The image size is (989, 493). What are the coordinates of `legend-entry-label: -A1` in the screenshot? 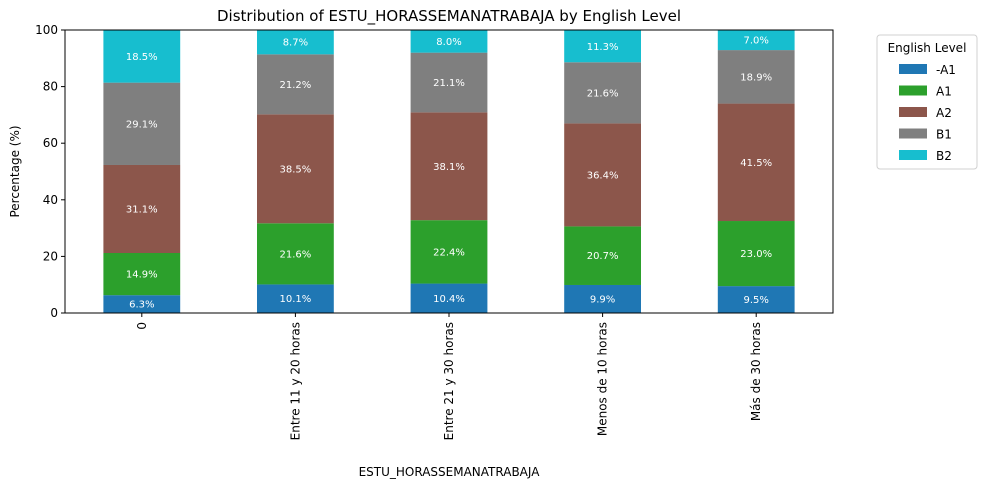 It's located at (946, 70).